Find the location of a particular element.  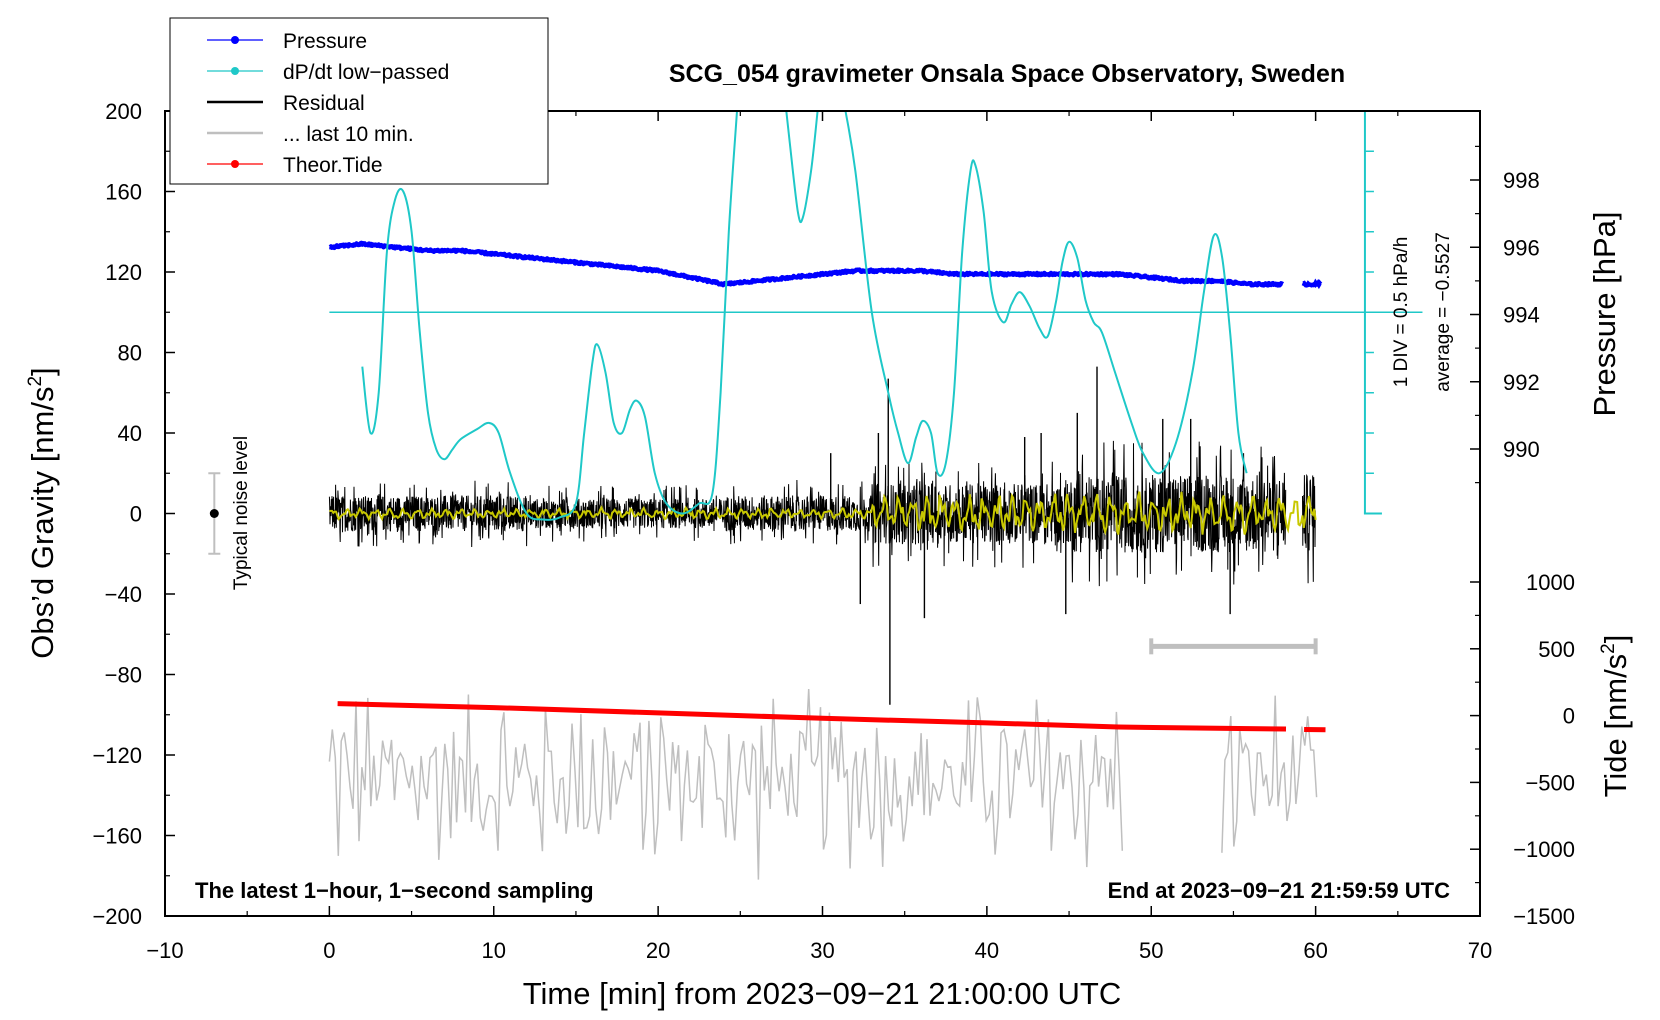

y-left-axis-title-close: ] is located at coordinates (42, 371).